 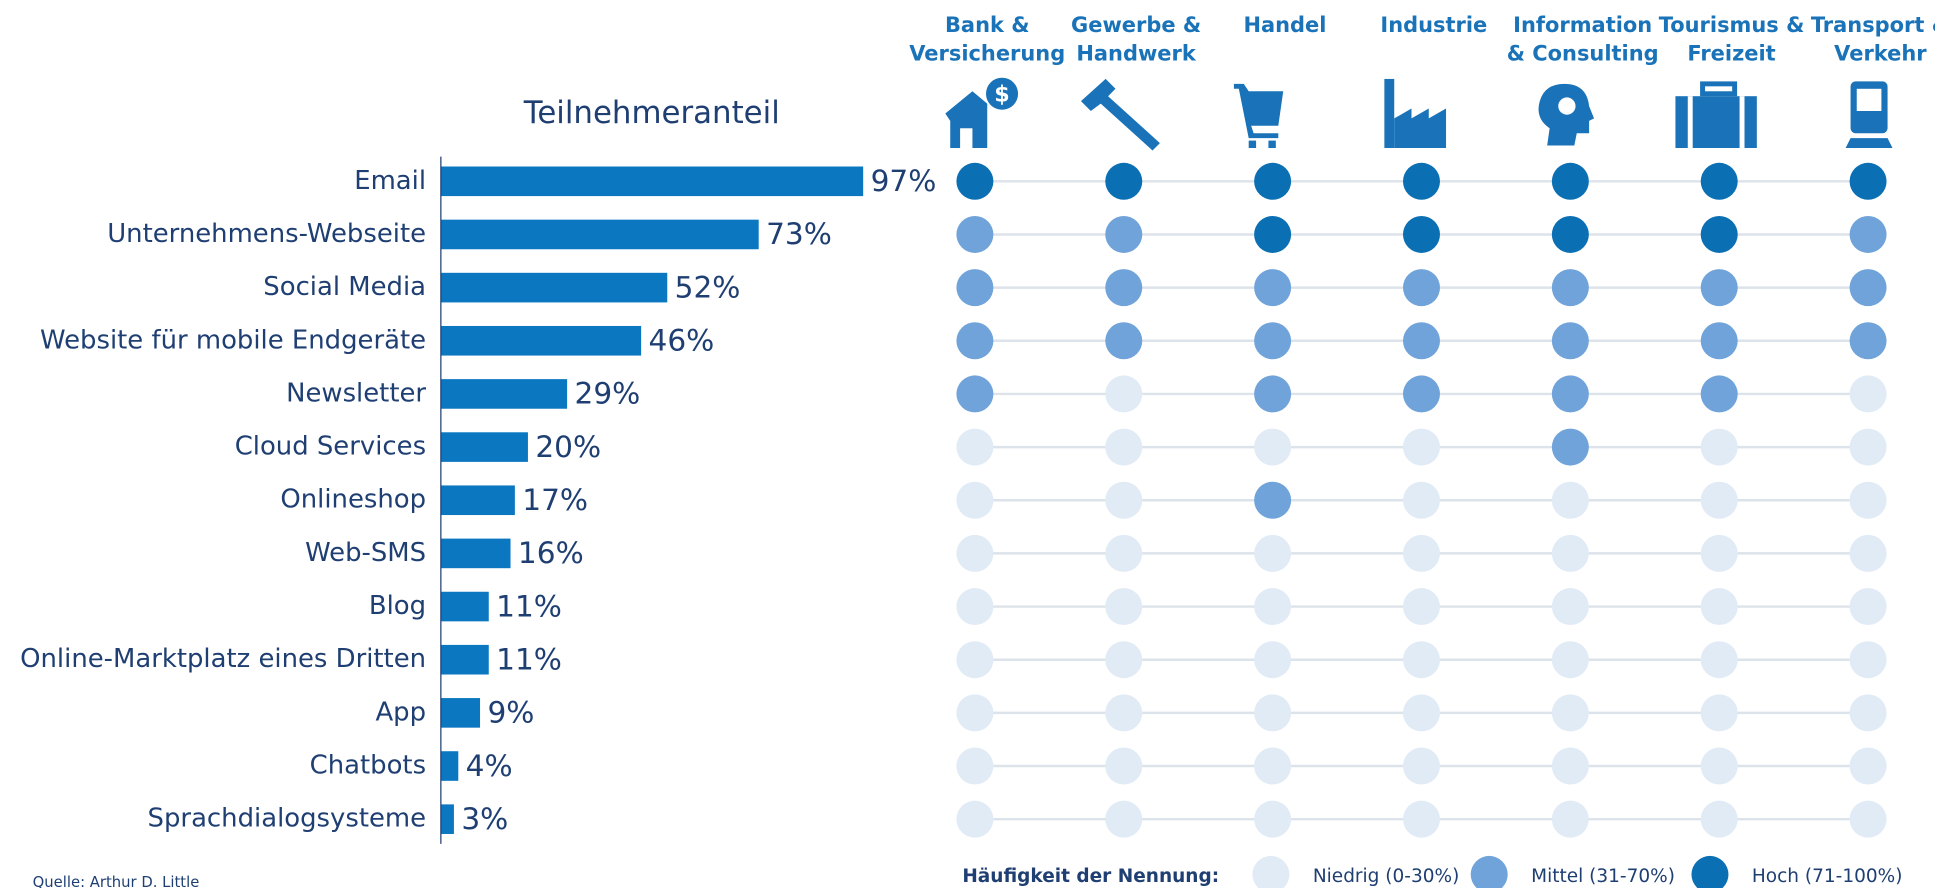 What do you see at coordinates (568, 447) in the screenshot?
I see `value-label: 20%` at bounding box center [568, 447].